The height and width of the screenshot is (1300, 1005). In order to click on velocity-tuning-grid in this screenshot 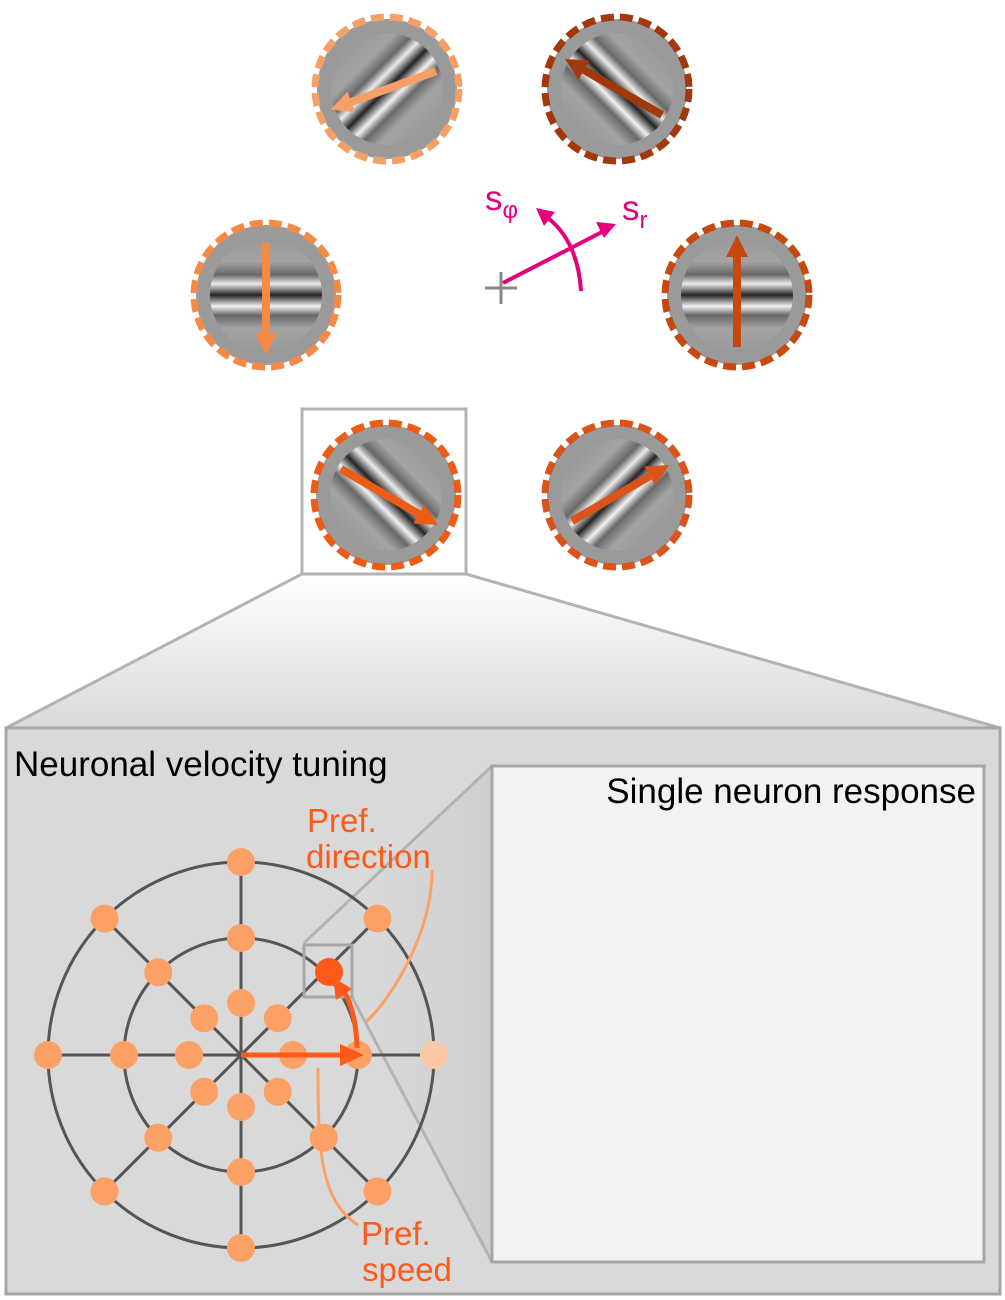, I will do `click(241, 1055)`.